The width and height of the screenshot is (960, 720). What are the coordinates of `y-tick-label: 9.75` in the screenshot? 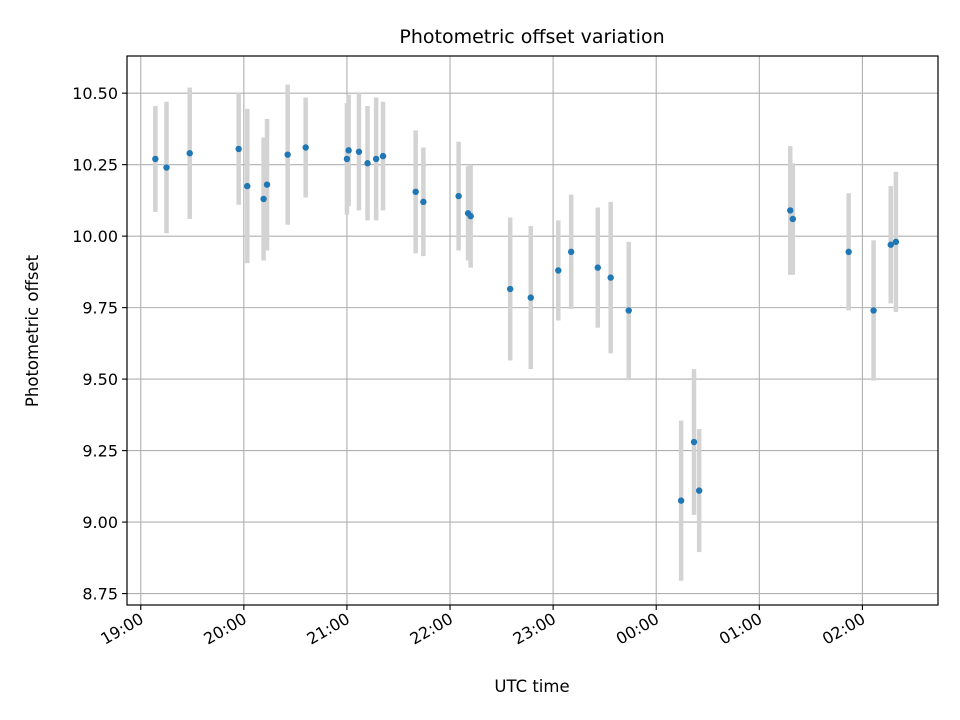 It's located at (100, 308).